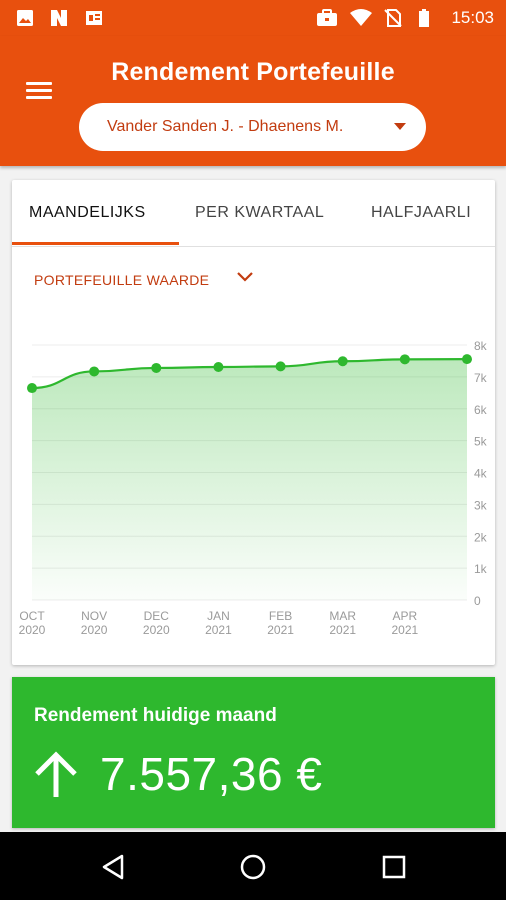  Describe the element at coordinates (481, 442) in the screenshot. I see `y-tick-label: 5k` at that location.